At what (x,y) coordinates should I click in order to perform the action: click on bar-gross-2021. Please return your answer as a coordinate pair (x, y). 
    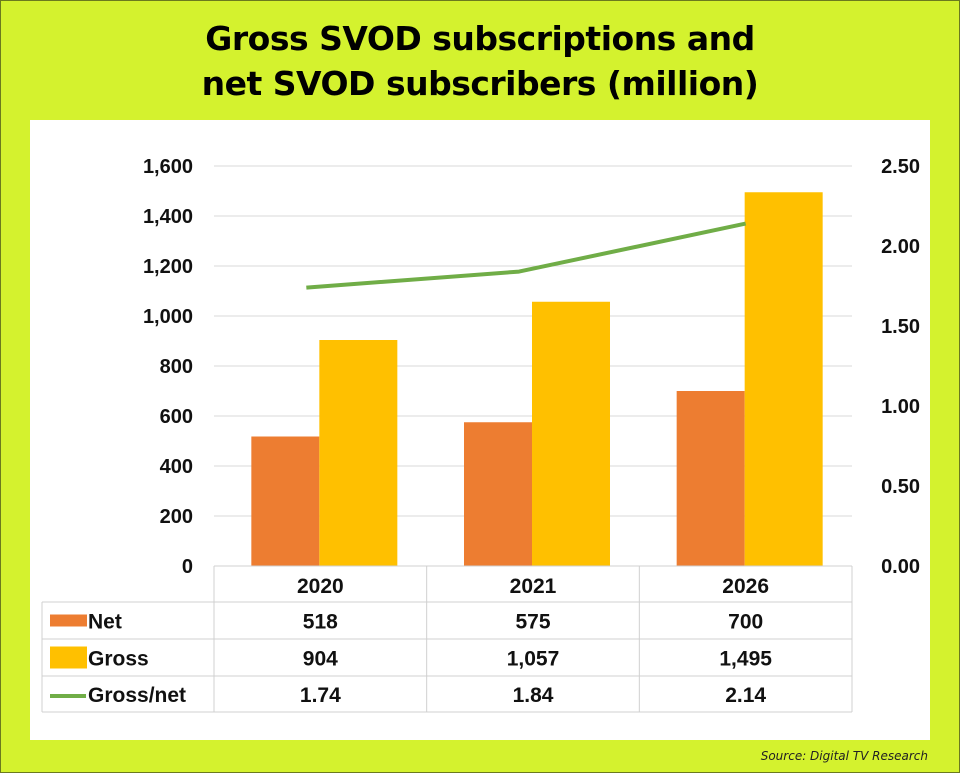
    Looking at the image, I should click on (571, 433).